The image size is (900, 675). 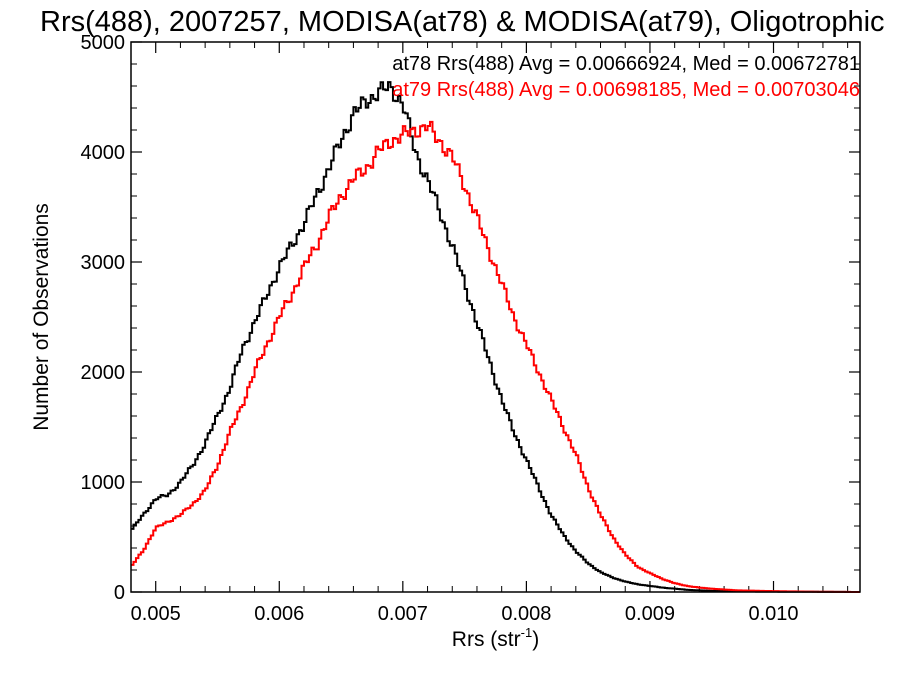 I want to click on x-tick-label: 0.010, so click(x=773, y=614).